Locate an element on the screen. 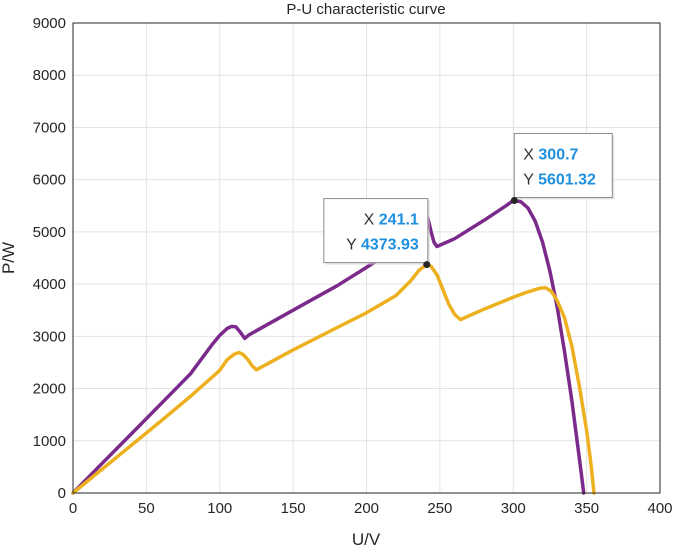 Image resolution: width=676 pixels, height=547 pixels. chart-title: P-U characteristic curve is located at coordinates (365, 9).